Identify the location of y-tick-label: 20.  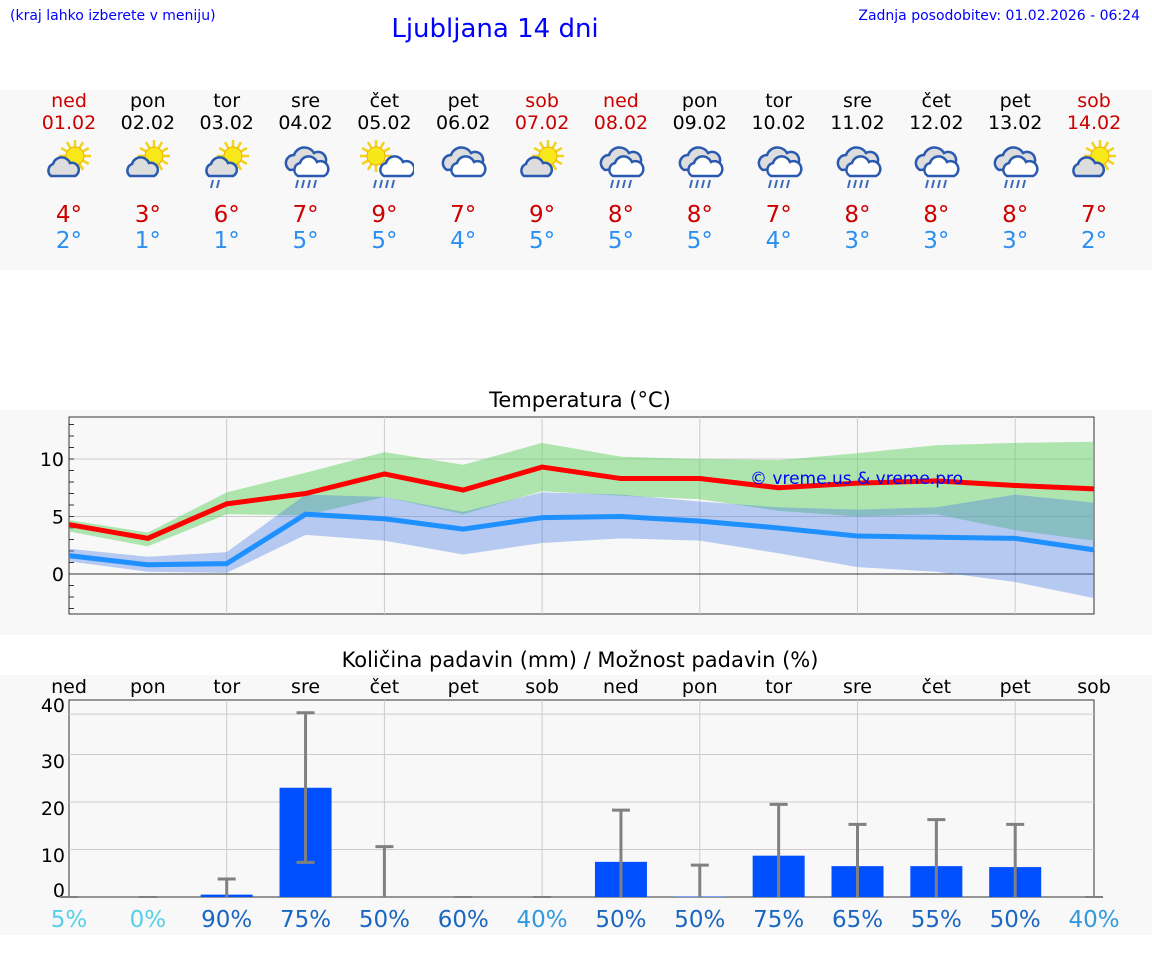
(53, 809).